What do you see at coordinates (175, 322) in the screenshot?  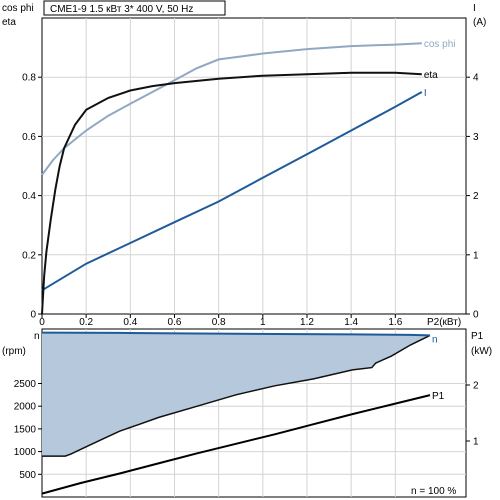 I see `top-x-tick-label: 0.6` at bounding box center [175, 322].